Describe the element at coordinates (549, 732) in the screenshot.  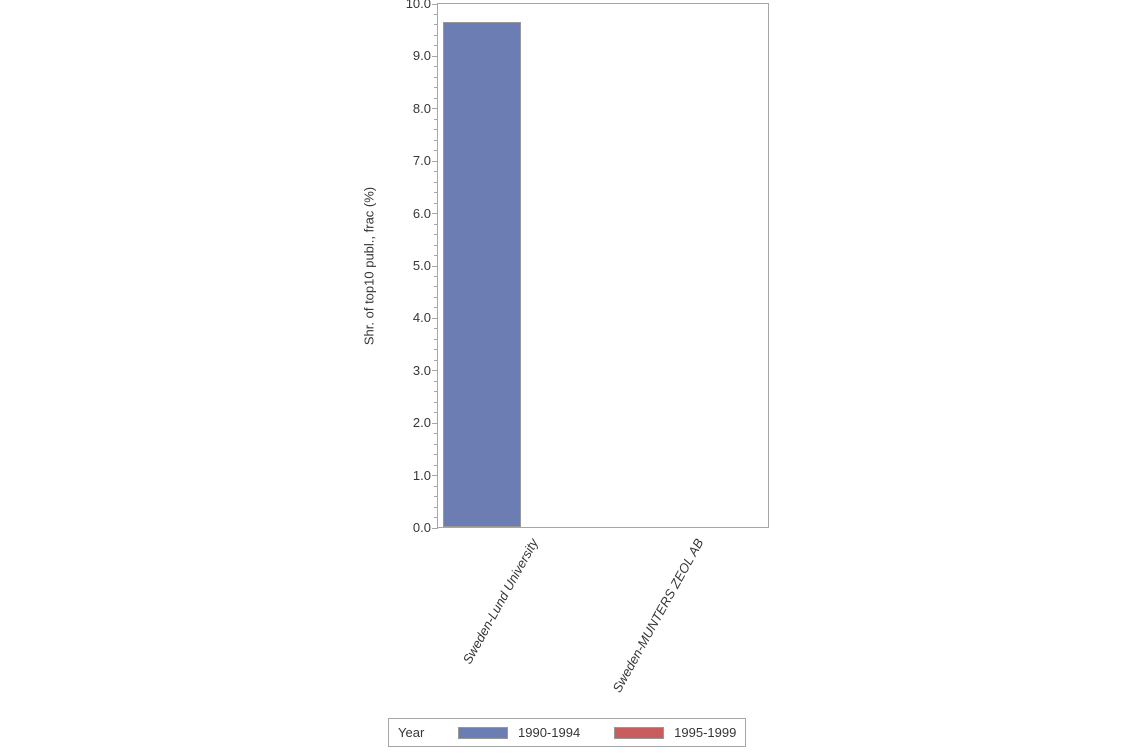
I see `legend-entry-label: 1990-1994` at that location.